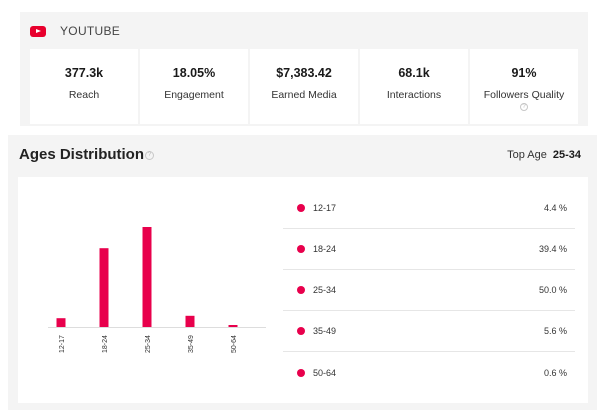 The height and width of the screenshot is (410, 597). Describe the element at coordinates (552, 249) in the screenshot. I see `legend-value: 39.4 %` at that location.